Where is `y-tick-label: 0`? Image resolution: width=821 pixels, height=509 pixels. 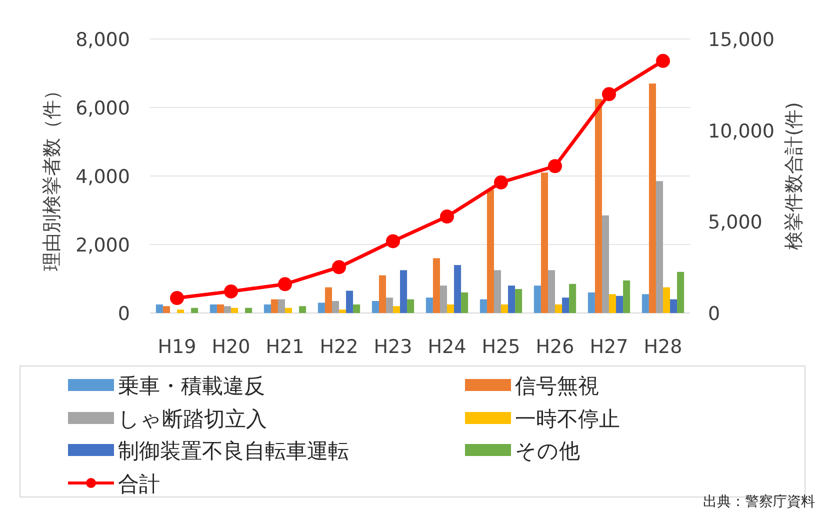 y-tick-label: 0 is located at coordinates (124, 314).